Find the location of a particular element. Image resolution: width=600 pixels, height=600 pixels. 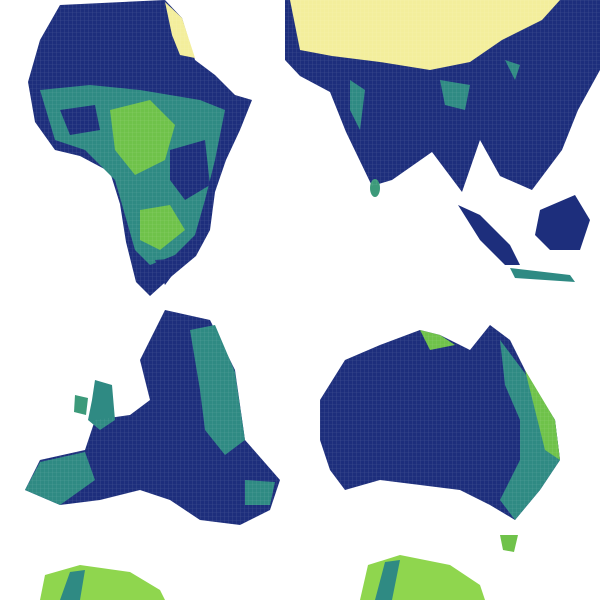

great-britain is located at coordinates (101, 405).